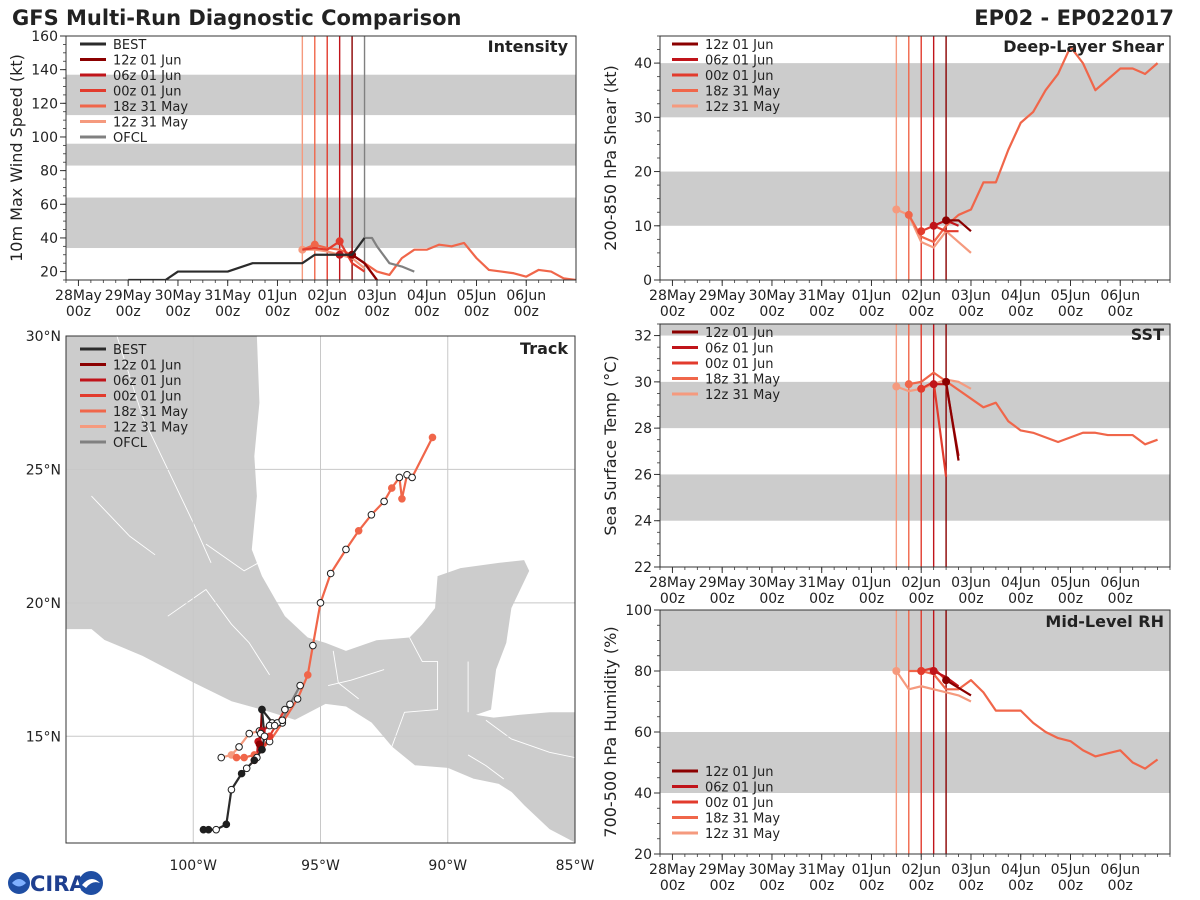 This screenshot has height=900, width=1200. I want to click on x-tick-label-date: 02Jun, so click(921, 583).